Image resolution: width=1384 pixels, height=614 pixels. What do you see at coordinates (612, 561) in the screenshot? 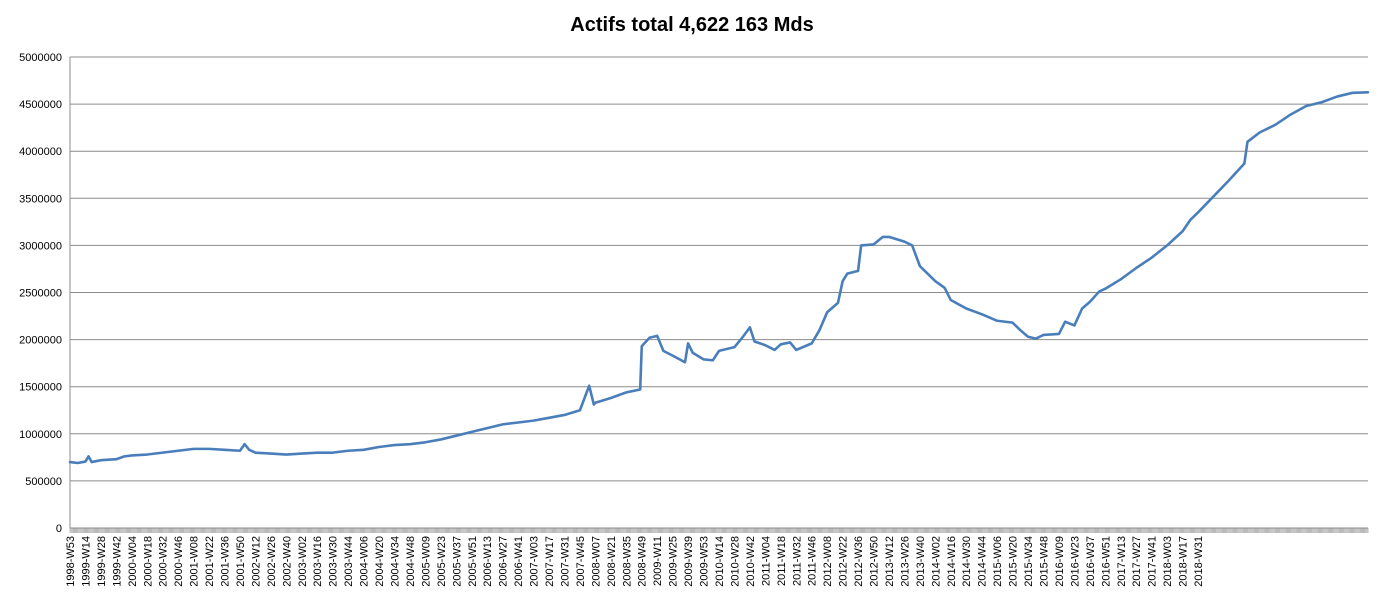
I see `x-tick-label: 2008-W21` at bounding box center [612, 561].